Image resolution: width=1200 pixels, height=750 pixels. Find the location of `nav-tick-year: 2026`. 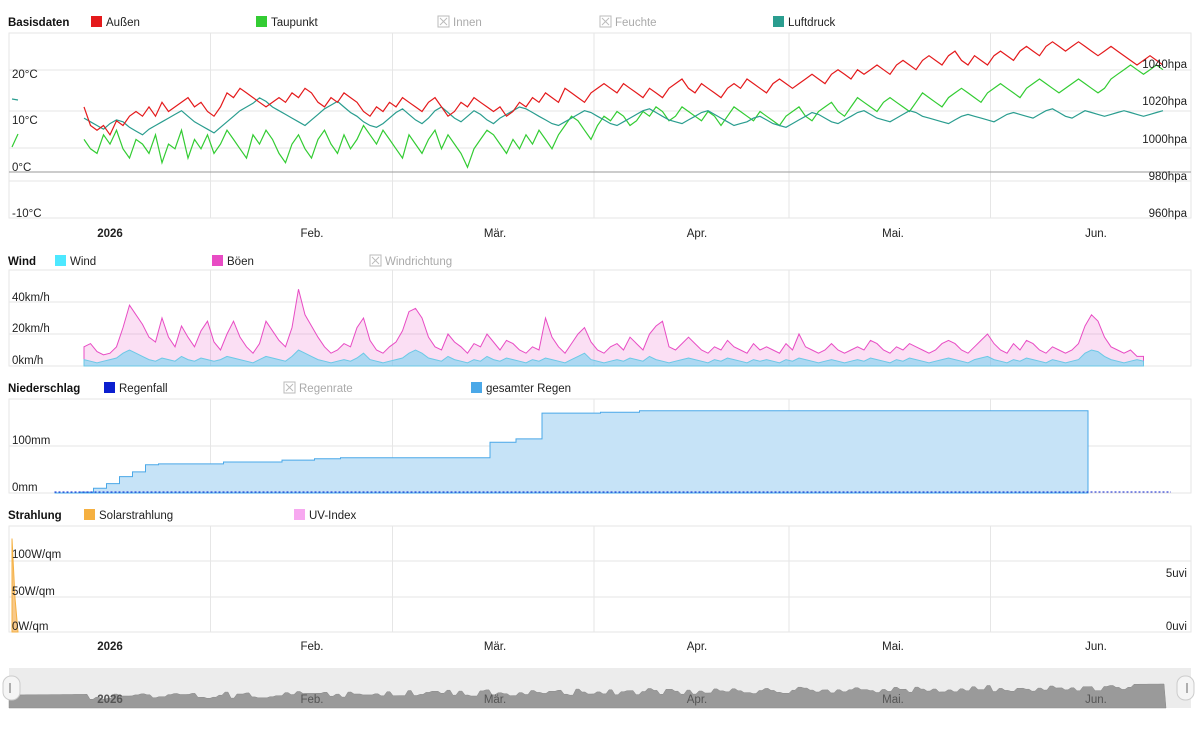

nav-tick-year: 2026 is located at coordinates (110, 700).